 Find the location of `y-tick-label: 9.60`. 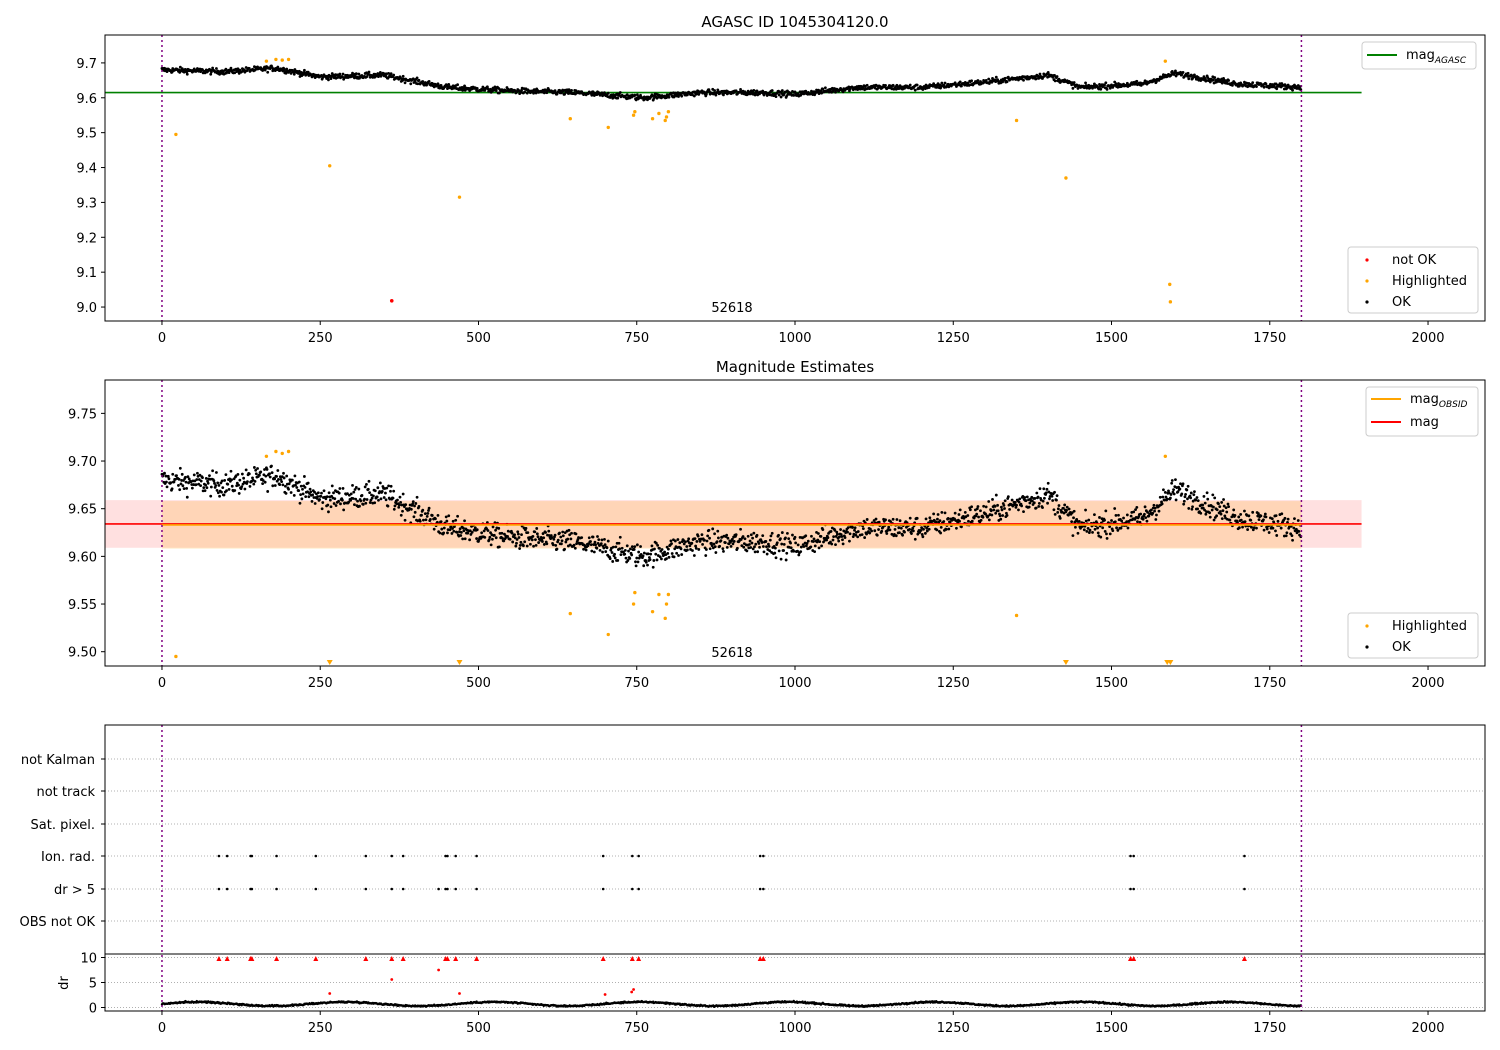

y-tick-label: 9.60 is located at coordinates (82, 557).